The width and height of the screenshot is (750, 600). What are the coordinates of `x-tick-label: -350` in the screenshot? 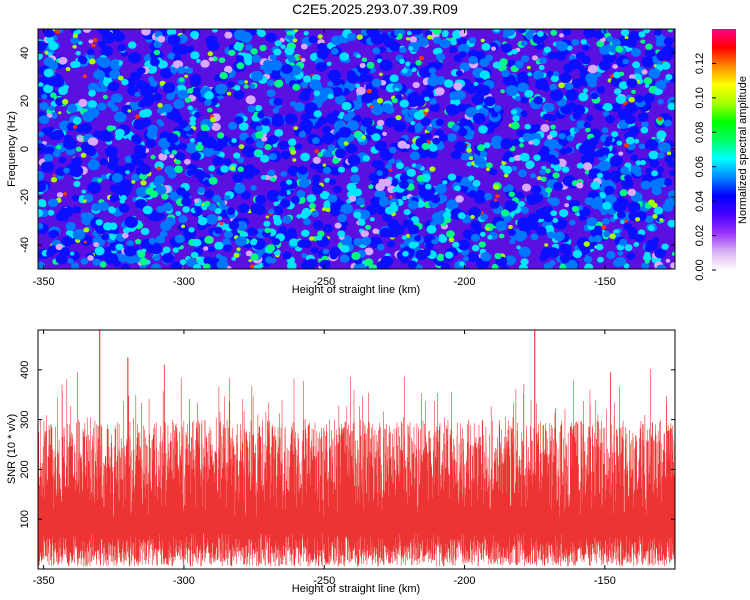 It's located at (44, 581).